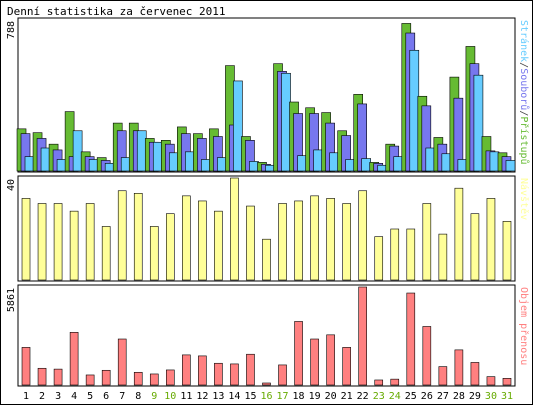  What do you see at coordinates (395, 396) in the screenshot?
I see `x-tick-label: 24` at bounding box center [395, 396].